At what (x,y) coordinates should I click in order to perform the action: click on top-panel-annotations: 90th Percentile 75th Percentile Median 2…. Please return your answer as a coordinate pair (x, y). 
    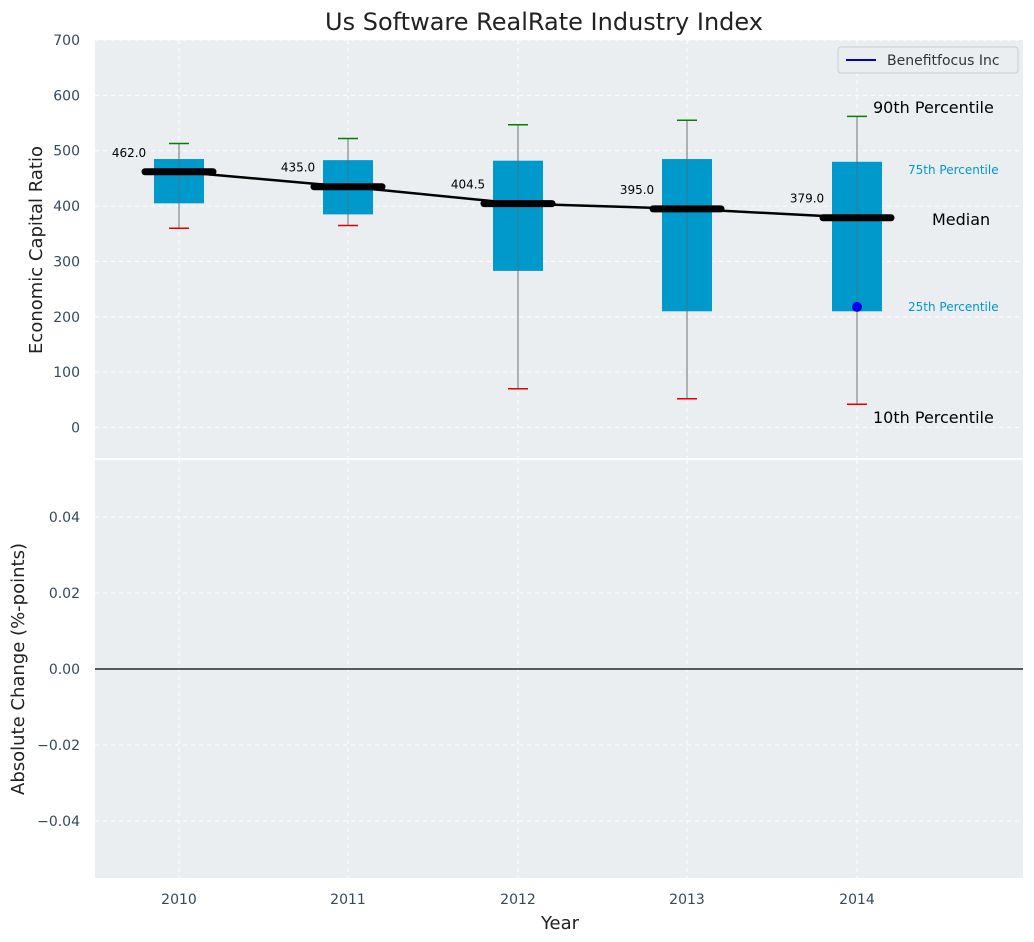
    Looking at the image, I should click on (936, 262).